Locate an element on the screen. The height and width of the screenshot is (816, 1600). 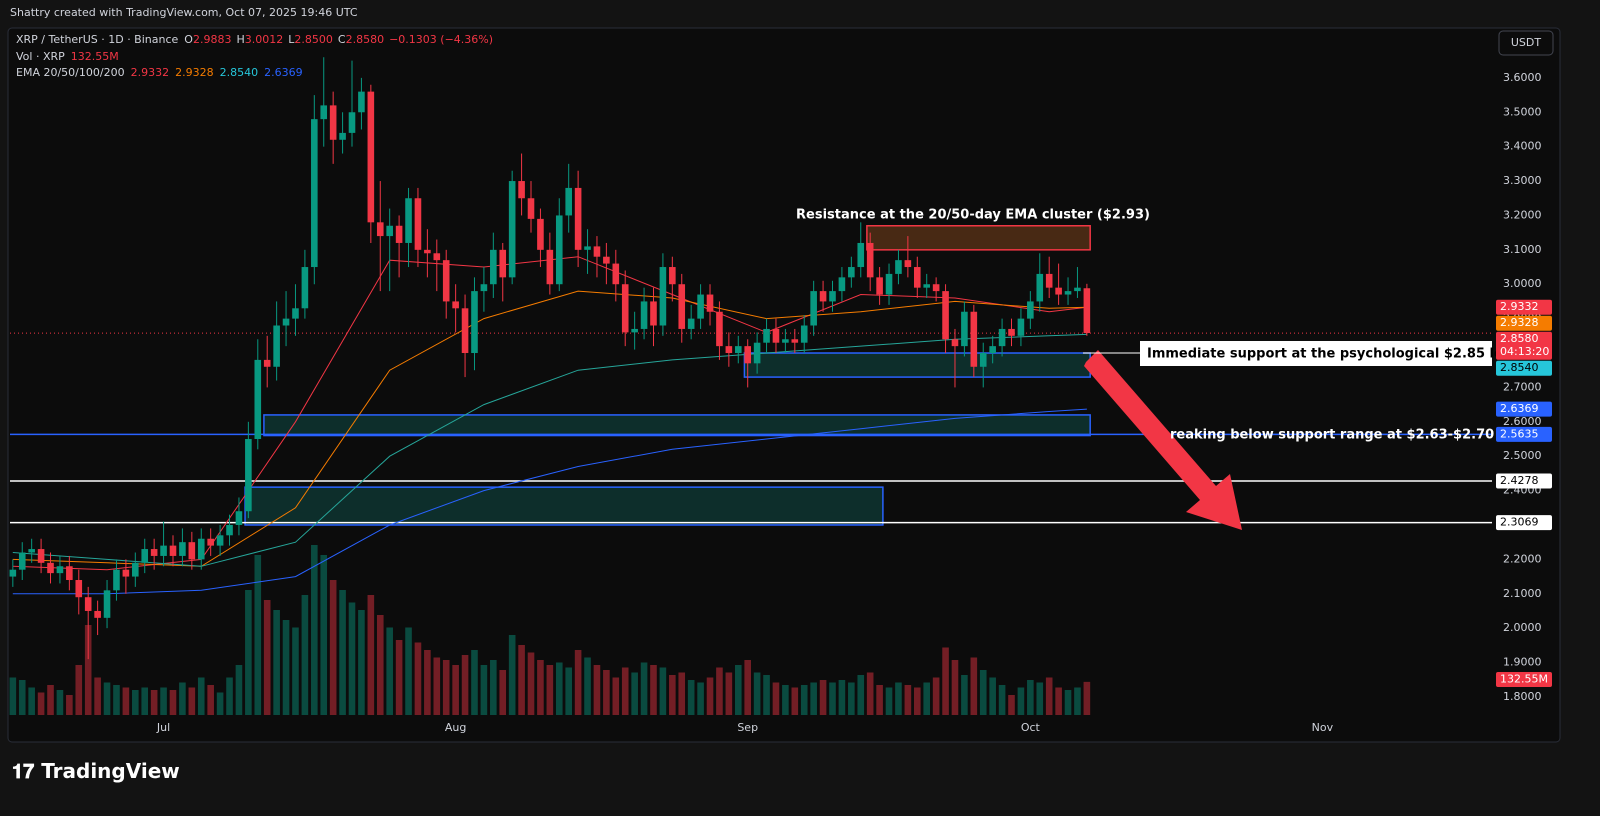
y-tick-label: 3.4000 is located at coordinates (1522, 146).